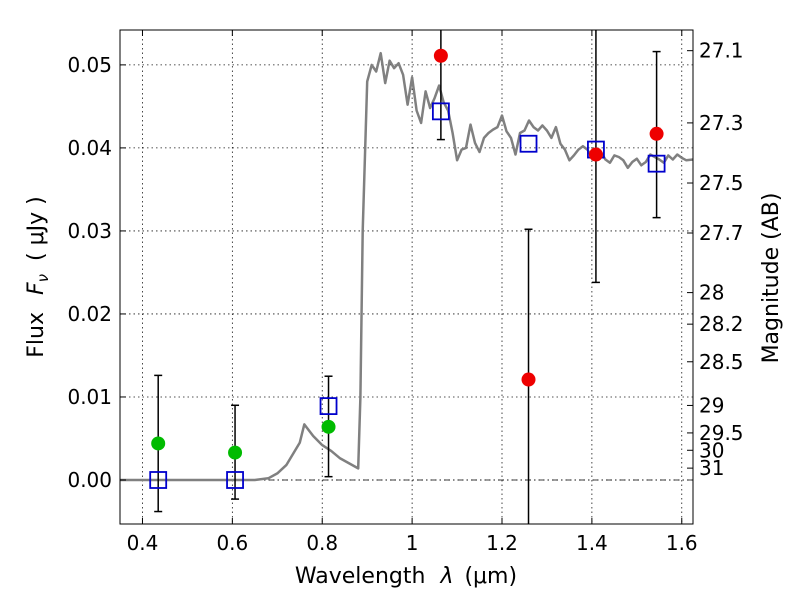  What do you see at coordinates (721, 123) in the screenshot?
I see `magnitude-tick-label: 27.3` at bounding box center [721, 123].